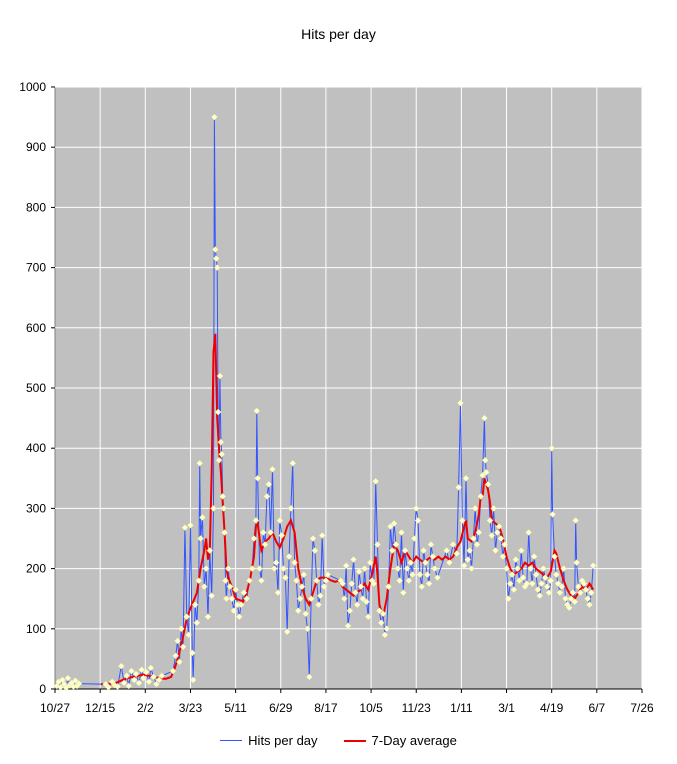 The height and width of the screenshot is (764, 677). I want to click on x-tick-label: 3/1, so click(506, 708).